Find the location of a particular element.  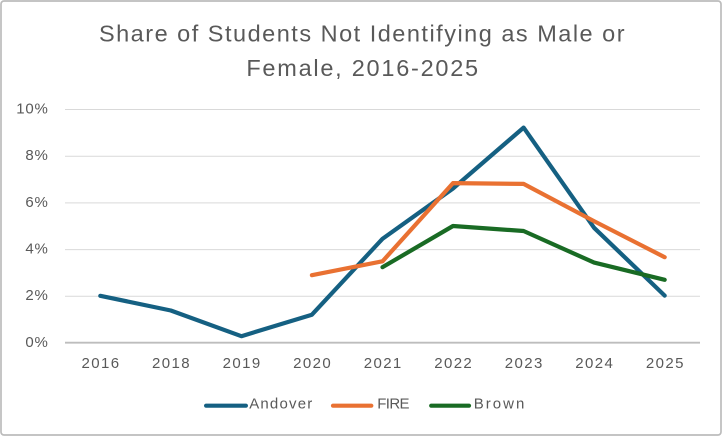

svg-text: 2020 is located at coordinates (312, 363).